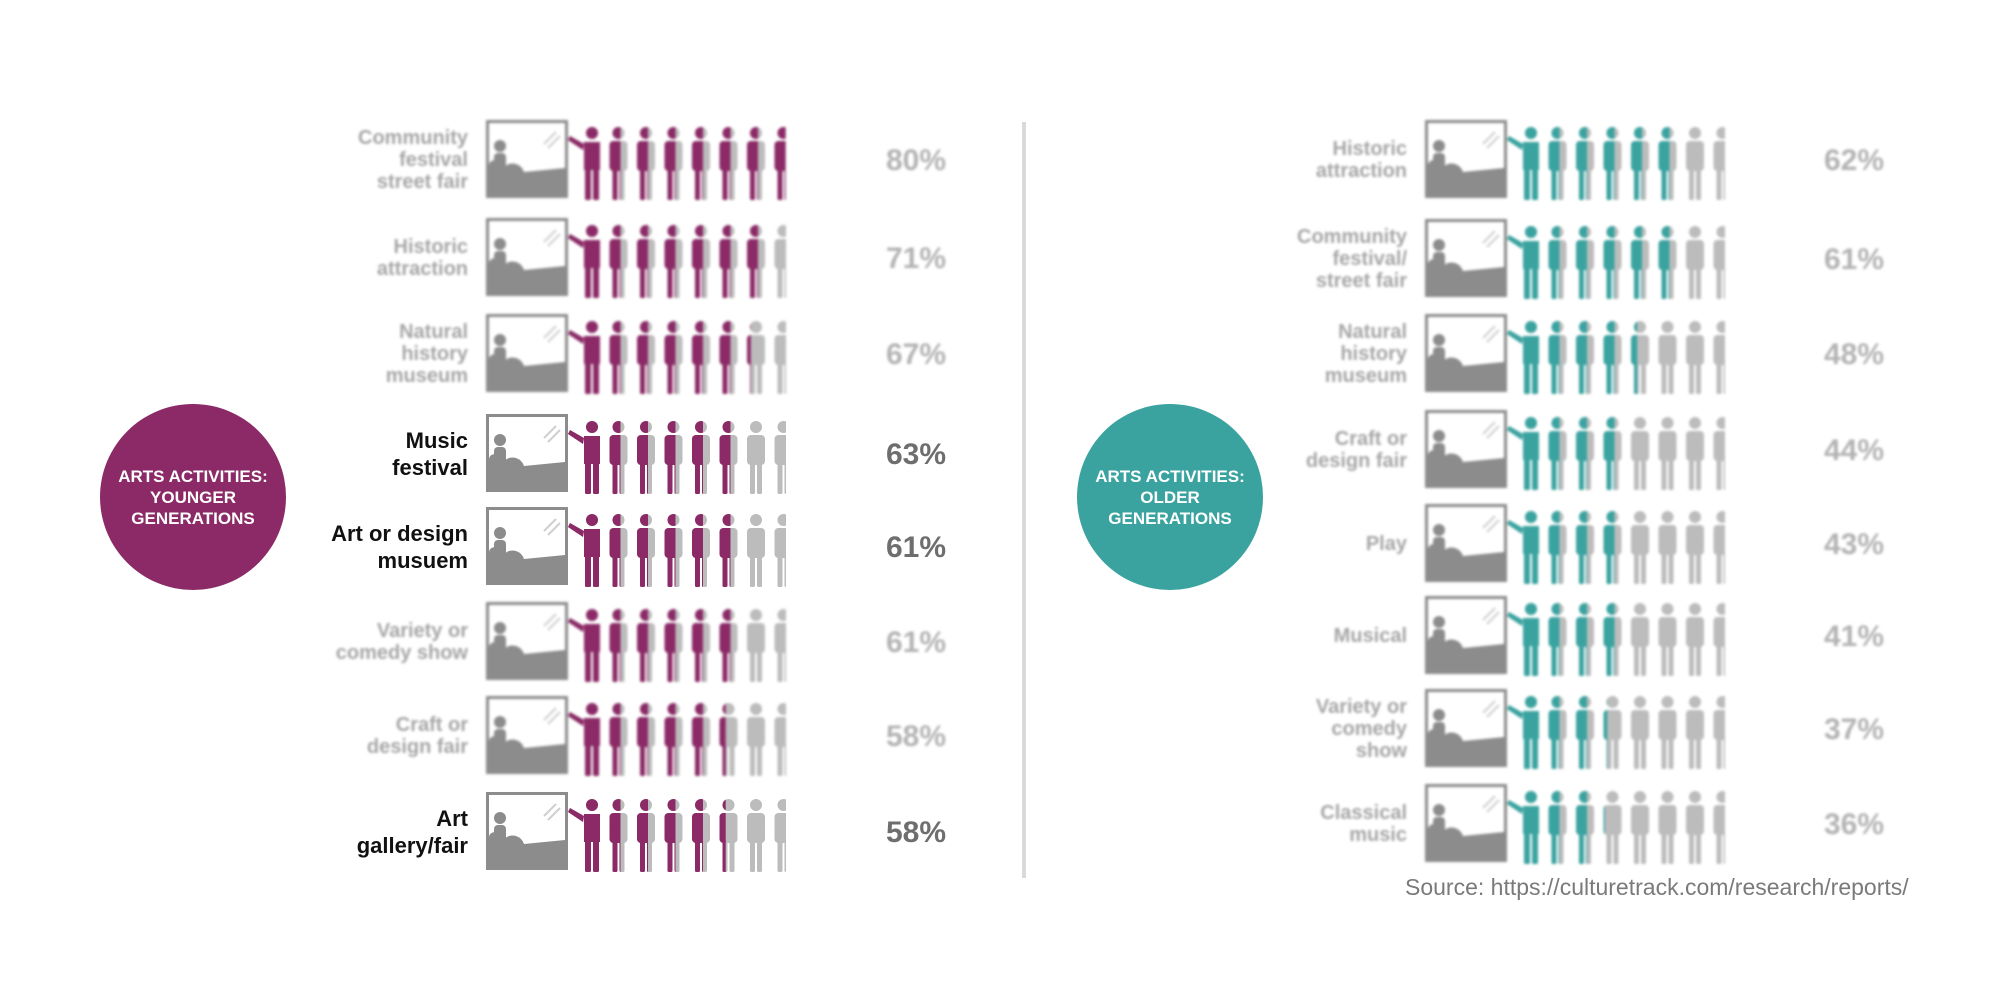  Describe the element at coordinates (417, 747) in the screenshot. I see `category-label-line: design fair` at that location.